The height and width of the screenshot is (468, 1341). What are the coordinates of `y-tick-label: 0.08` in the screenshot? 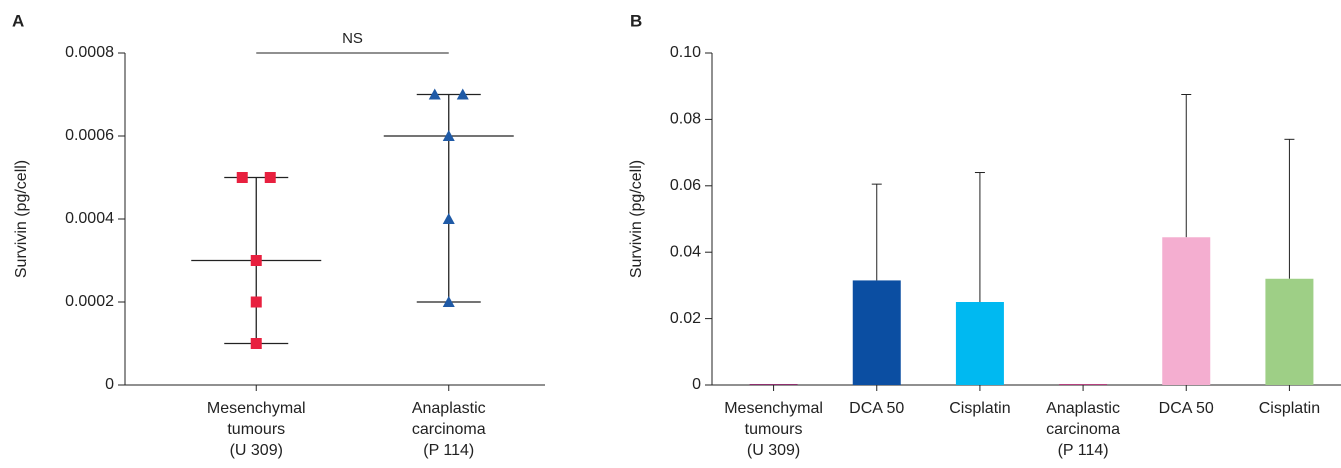 It's located at (685, 119).